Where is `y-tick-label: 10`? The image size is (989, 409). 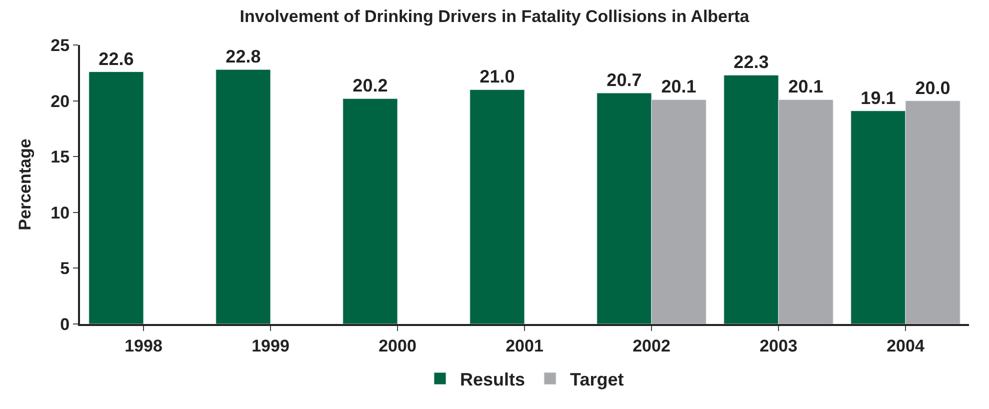 y-tick-label: 10 is located at coordinates (60, 212).